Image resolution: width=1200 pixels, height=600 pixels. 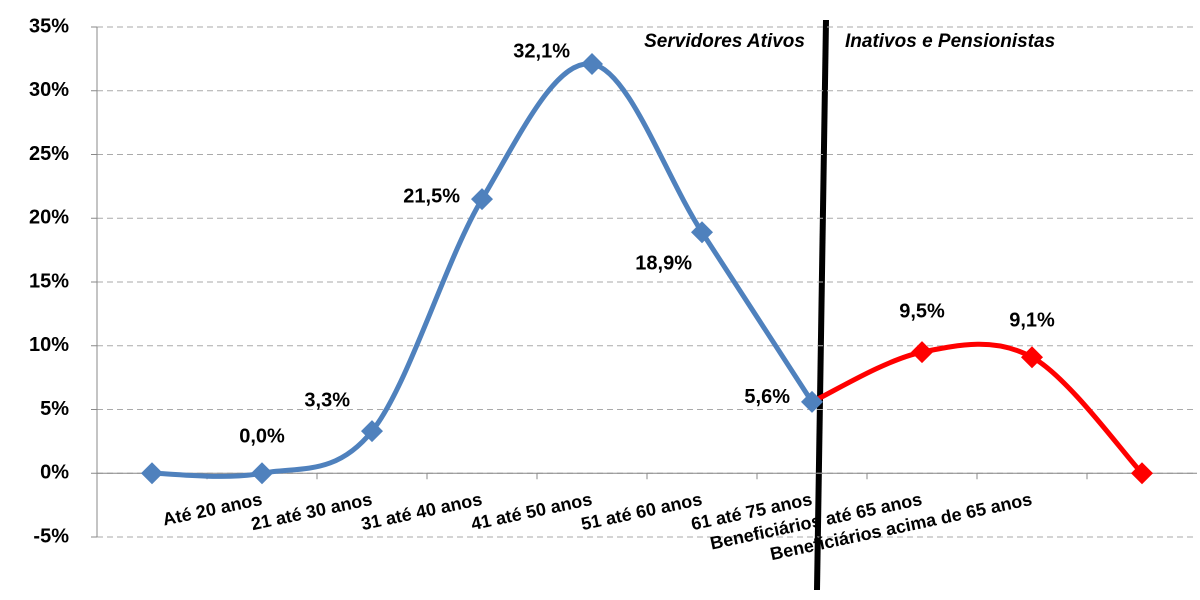 I want to click on y-tick-label: -5%, so click(x=51, y=536).